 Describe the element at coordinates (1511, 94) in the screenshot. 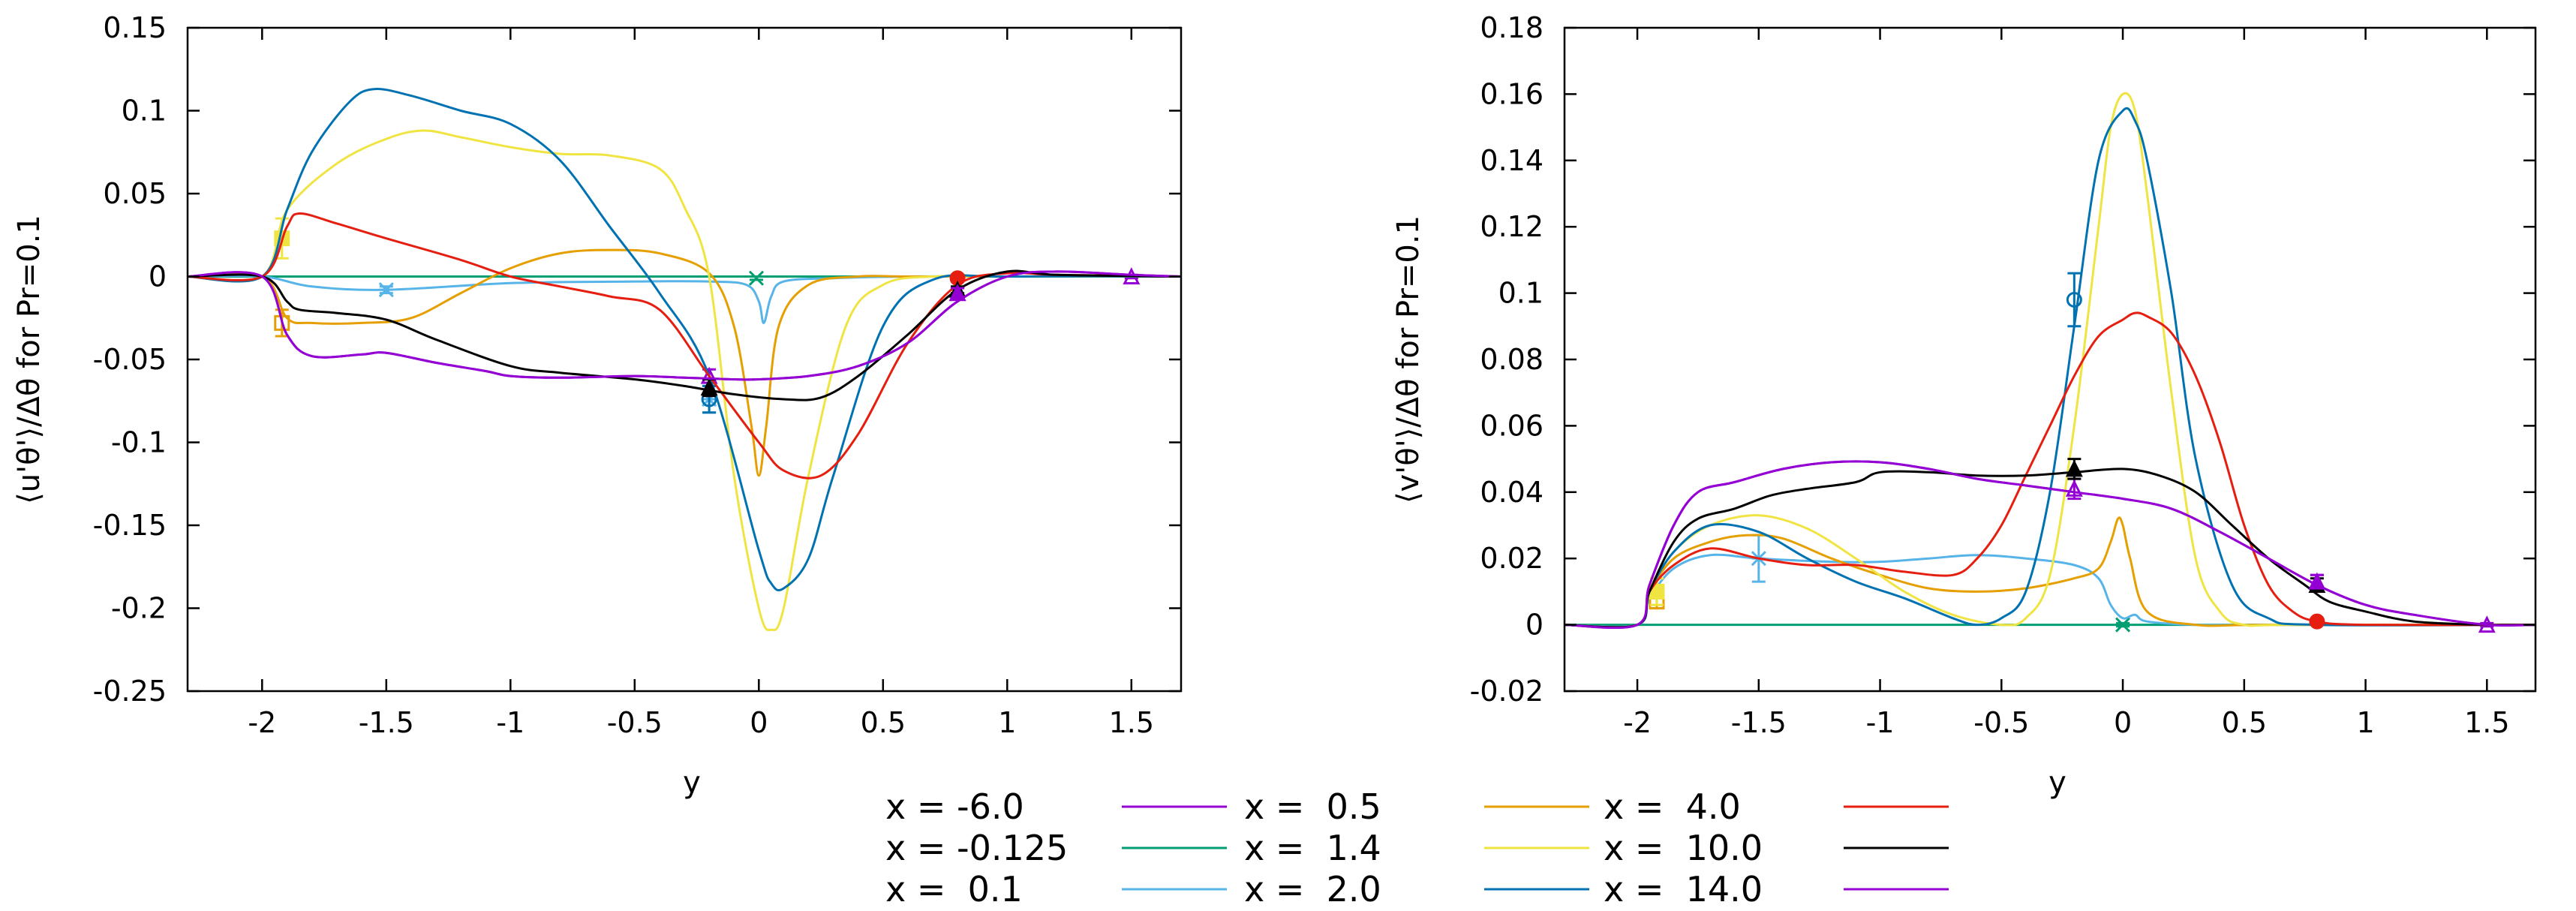

I see `y-tick-label: 0.16` at that location.